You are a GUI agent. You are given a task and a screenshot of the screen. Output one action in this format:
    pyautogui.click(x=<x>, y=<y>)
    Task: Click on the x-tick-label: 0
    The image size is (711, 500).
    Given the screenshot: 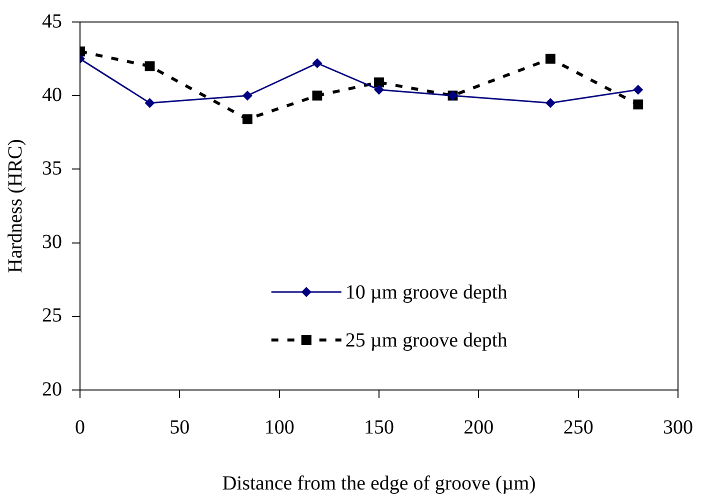 What is the action you would take?
    pyautogui.click(x=80, y=427)
    